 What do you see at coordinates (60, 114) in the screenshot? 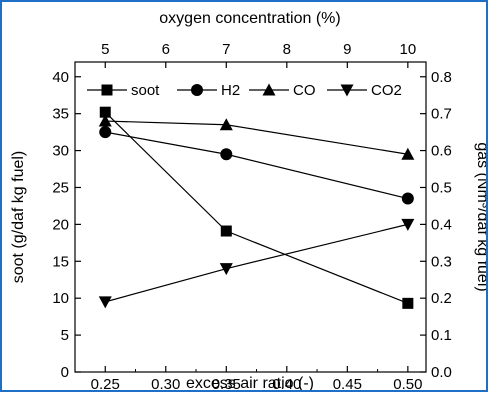
I see `left-tick-label: 35` at bounding box center [60, 114].